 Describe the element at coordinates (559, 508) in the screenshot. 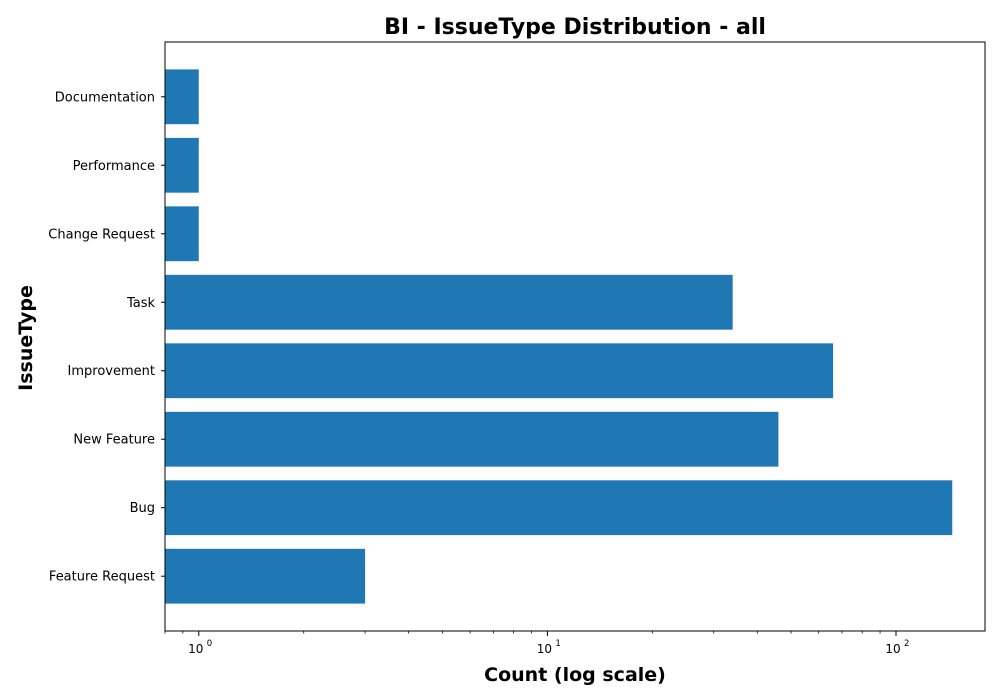

I see `bar-bug` at that location.